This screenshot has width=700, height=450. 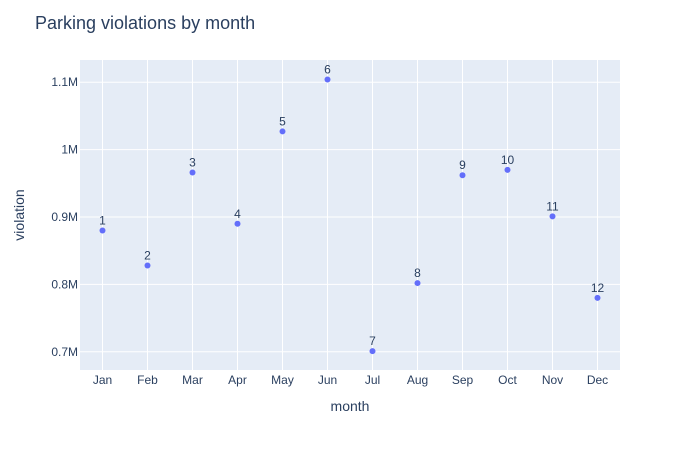 I want to click on point-label: 2, so click(x=147, y=256).